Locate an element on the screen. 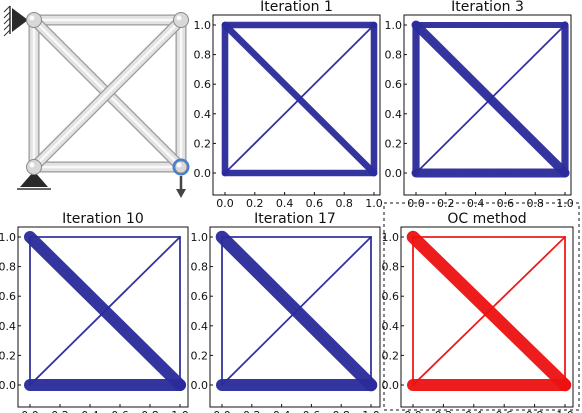 This screenshot has height=413, width=582. panel-title: Iteration 10 is located at coordinates (103, 219).